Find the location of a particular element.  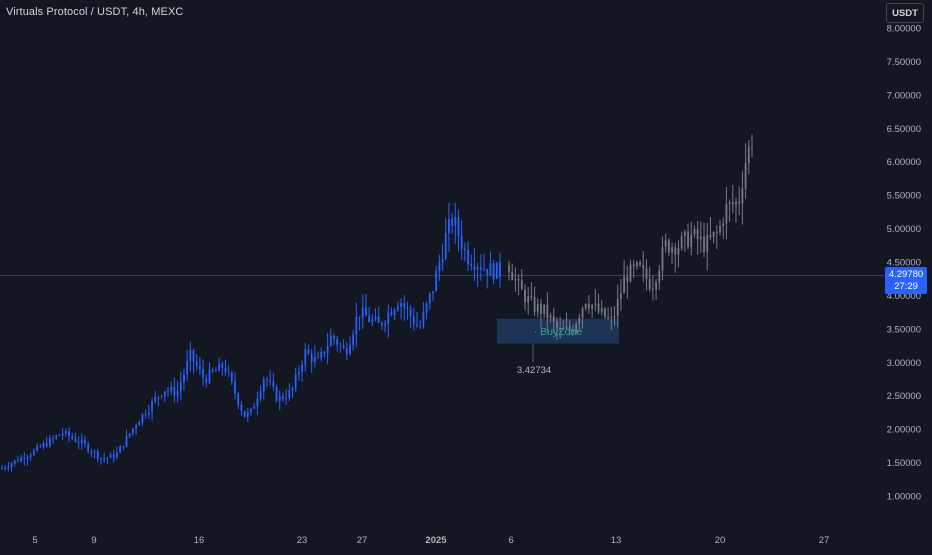

currency-button: USDT is located at coordinates (905, 13).